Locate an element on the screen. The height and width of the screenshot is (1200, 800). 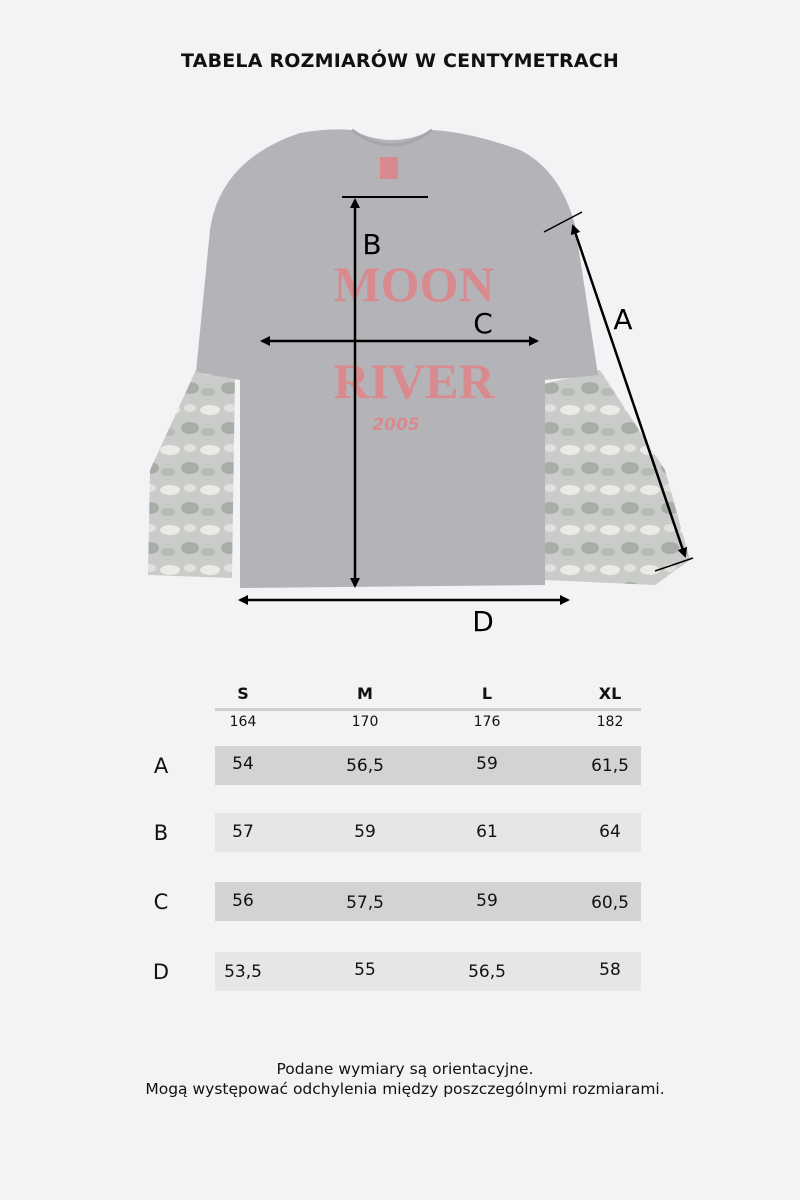
a-tick-bottom is located at coordinates (674, 564).